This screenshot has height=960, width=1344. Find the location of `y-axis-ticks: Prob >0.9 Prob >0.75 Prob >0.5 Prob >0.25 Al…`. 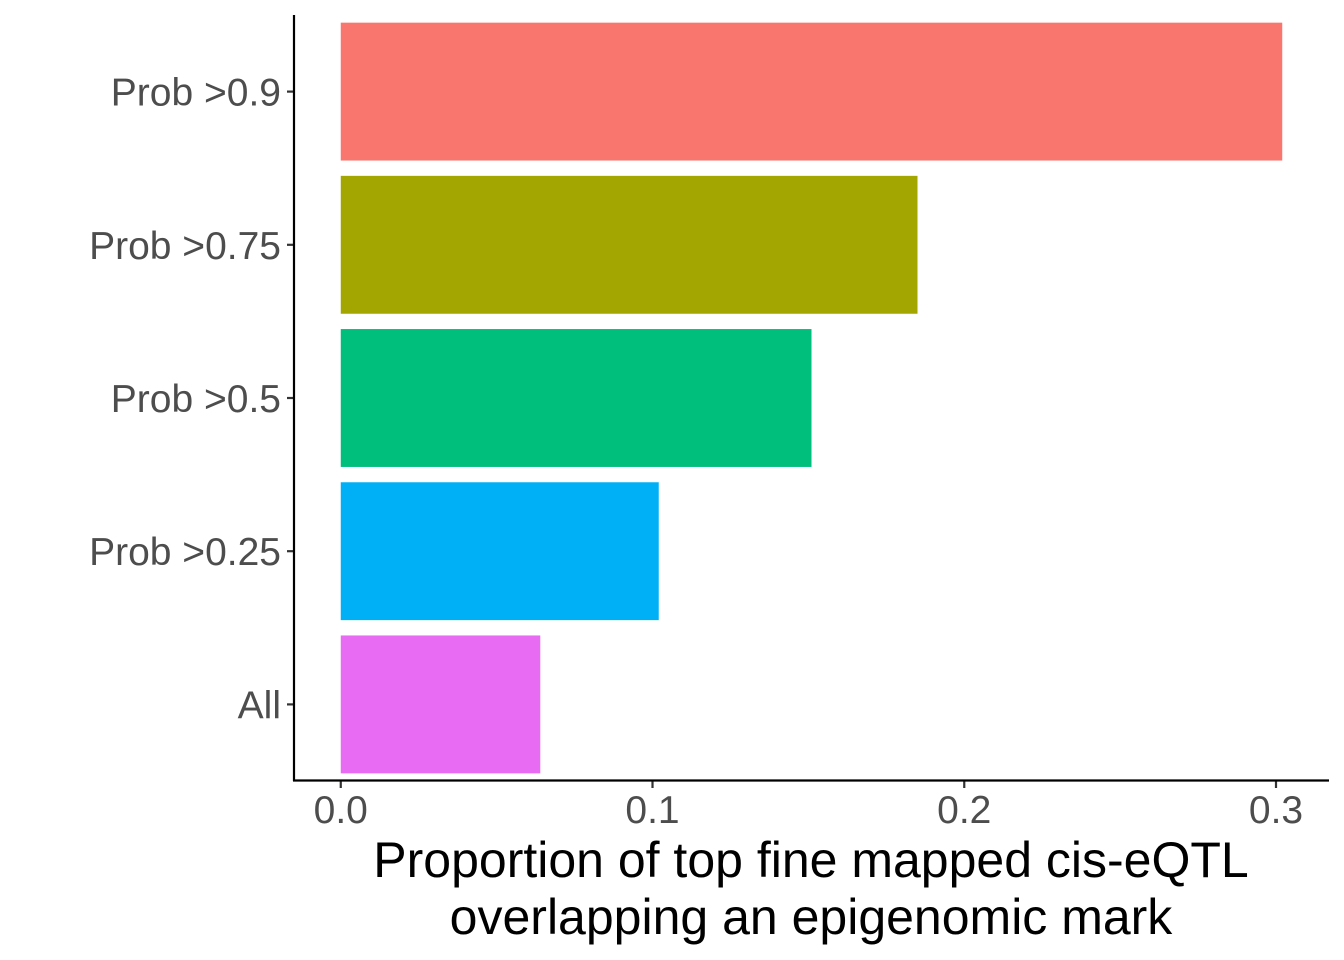

y-axis-ticks: Prob >0.9 Prob >0.75 Prob >0.5 Prob >0.25 Al… is located at coordinates (191, 399).